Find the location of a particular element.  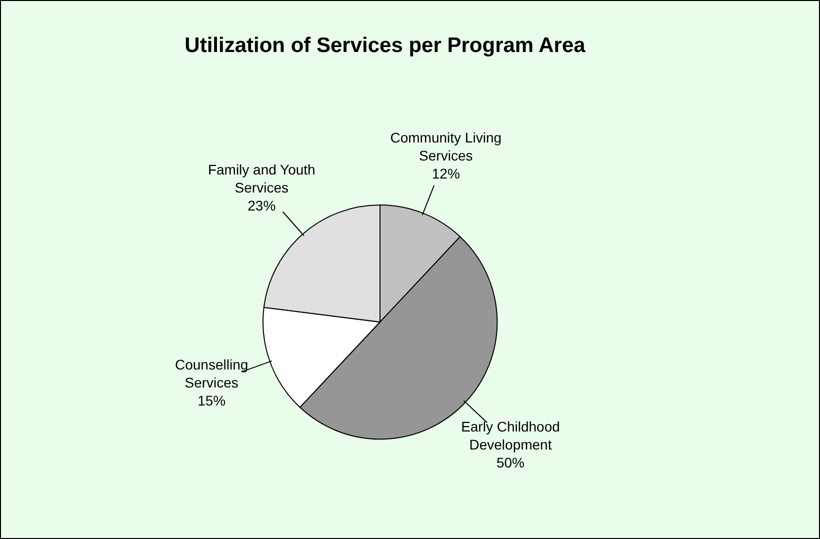

data-label: 50% is located at coordinates (510, 462).